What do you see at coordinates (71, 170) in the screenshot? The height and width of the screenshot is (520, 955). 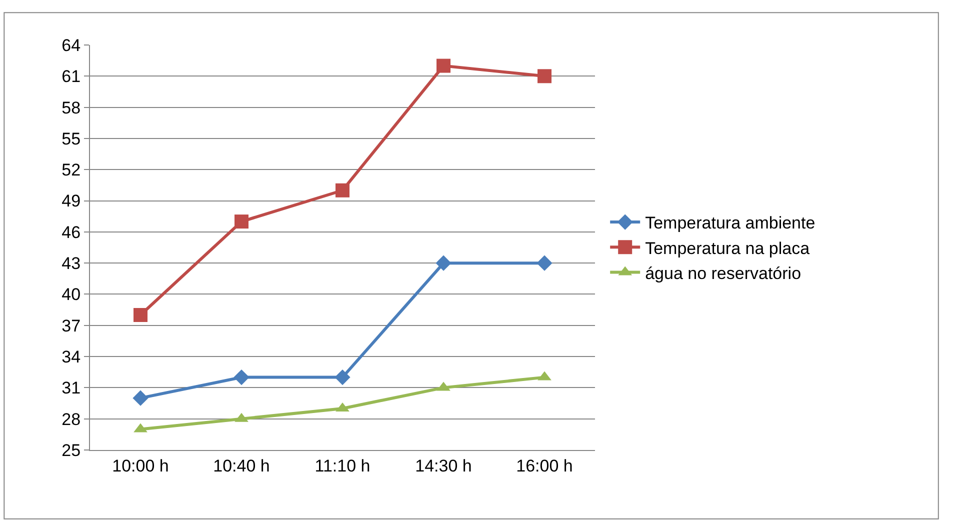 I see `y-tick-label: 52` at bounding box center [71, 170].